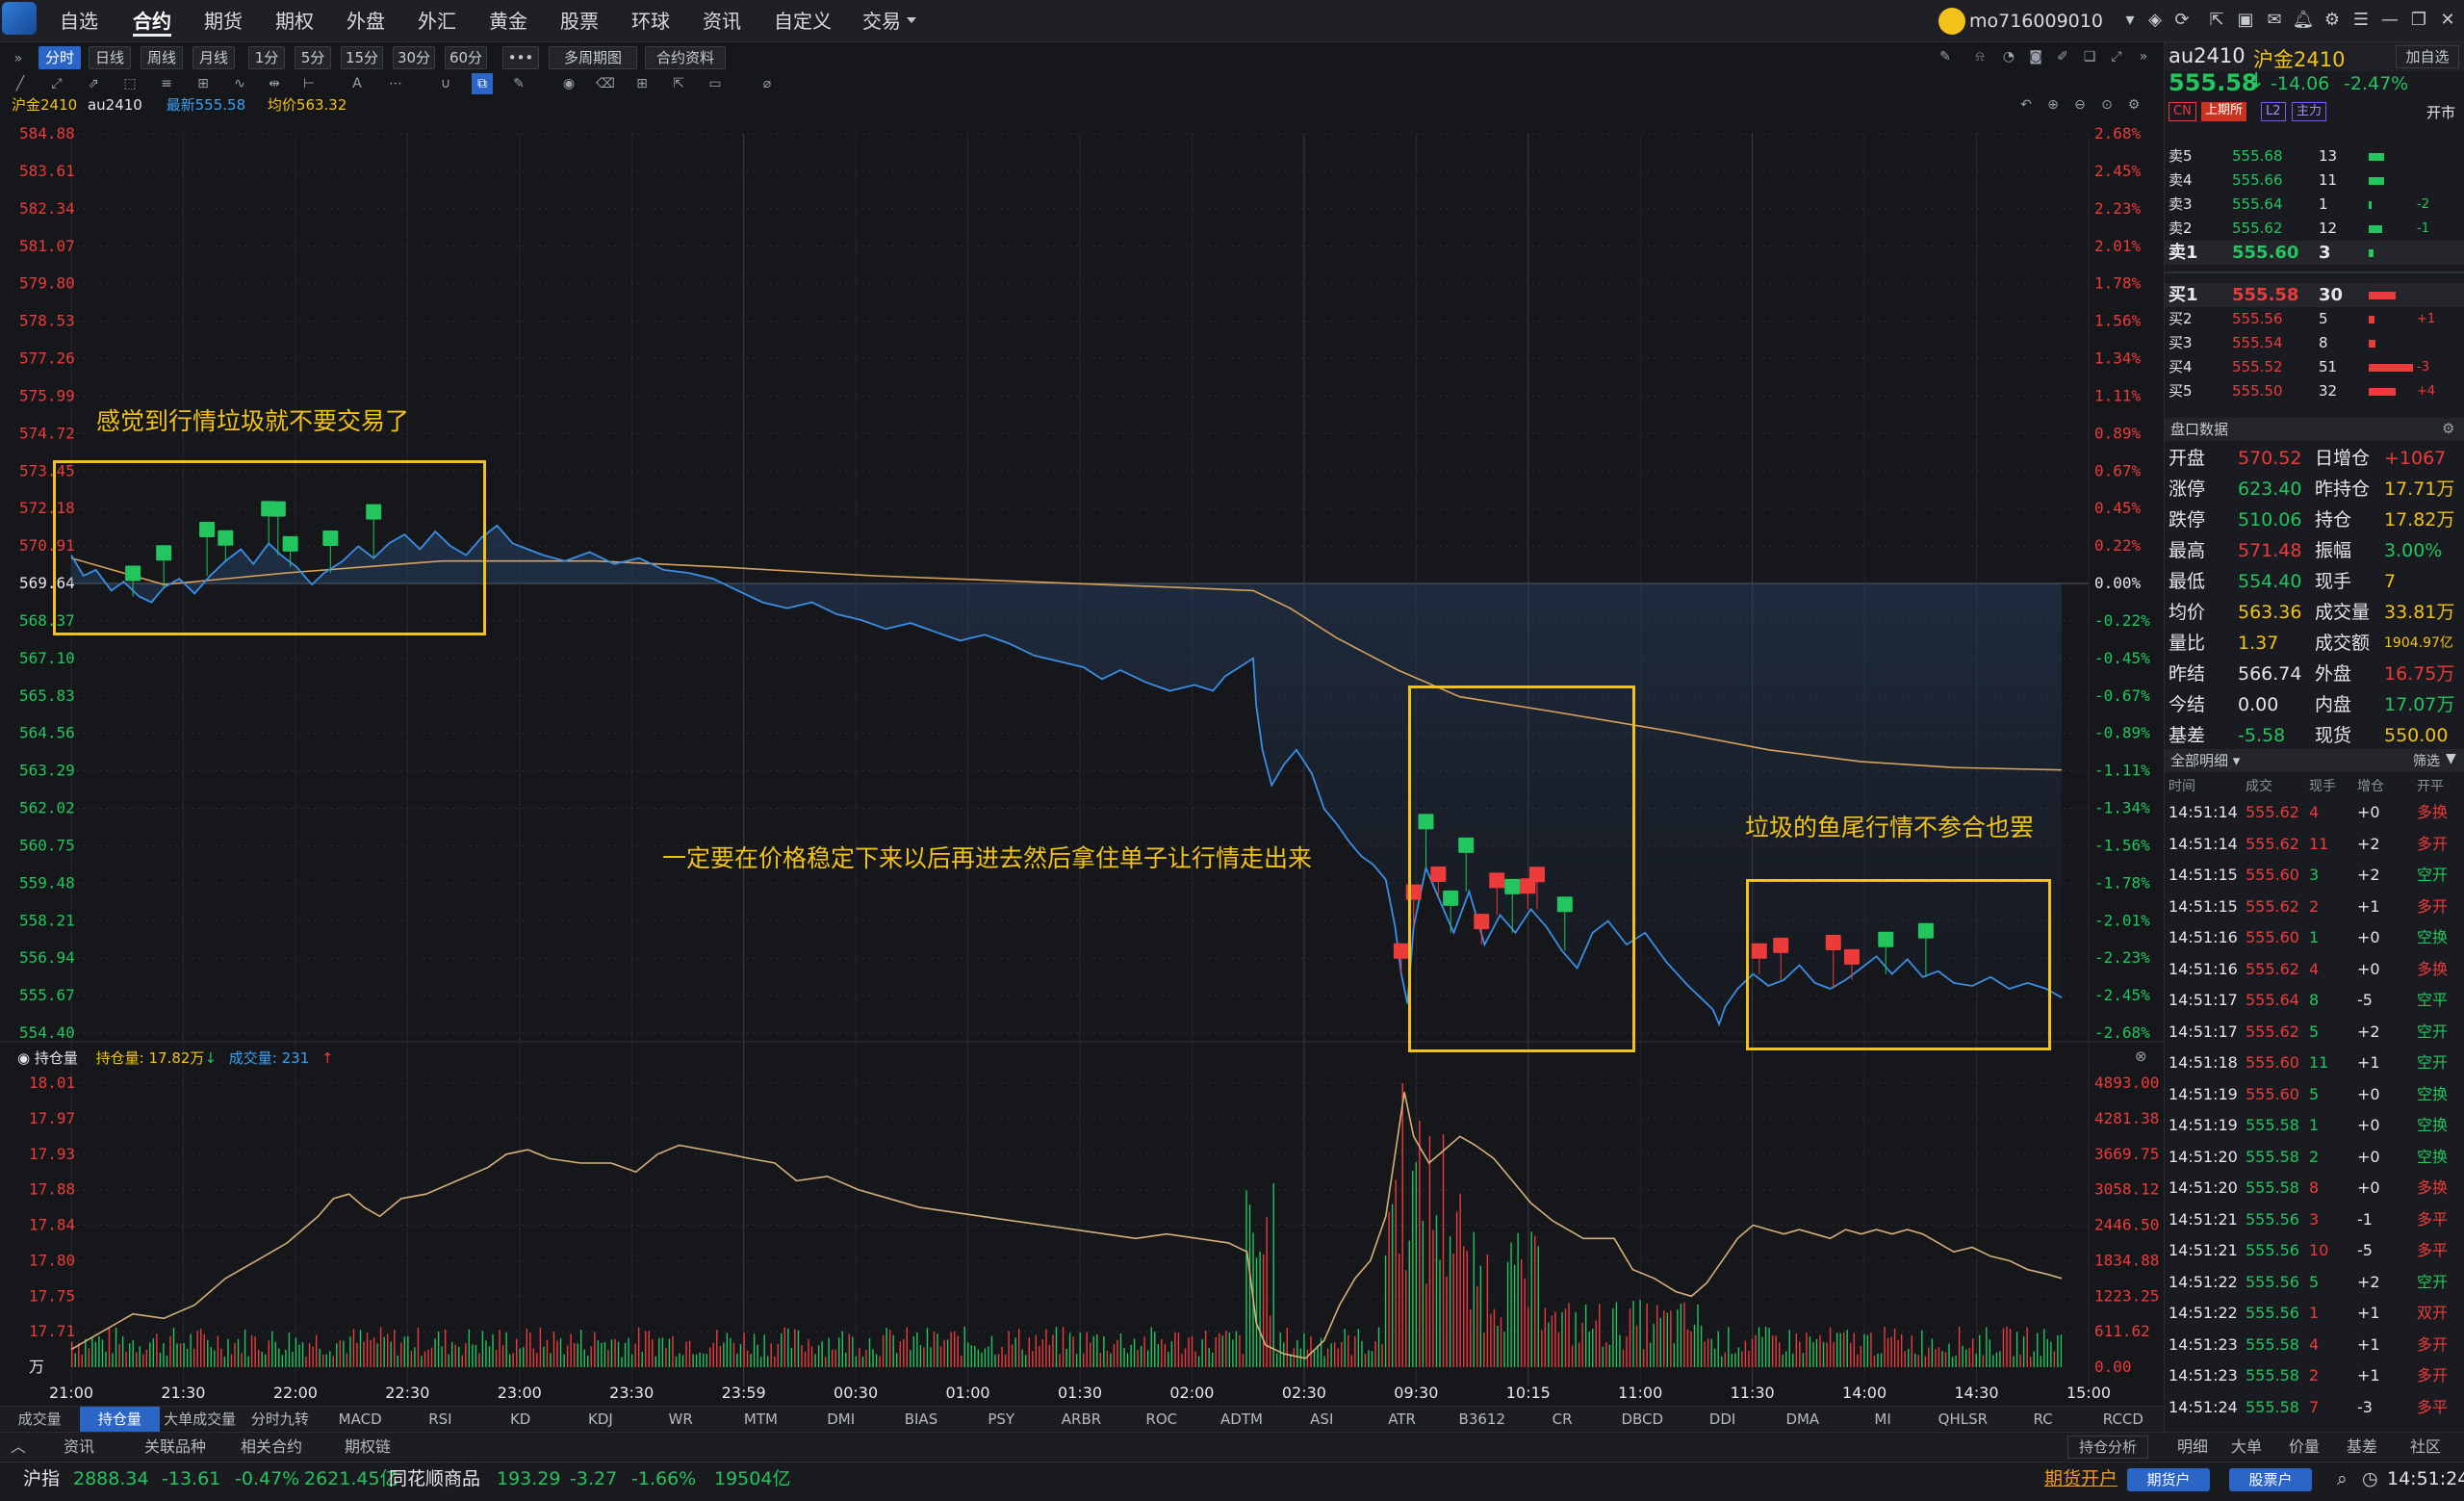 Image resolution: width=2464 pixels, height=1501 pixels. What do you see at coordinates (213, 57) in the screenshot?
I see `period-month: 月线` at bounding box center [213, 57].